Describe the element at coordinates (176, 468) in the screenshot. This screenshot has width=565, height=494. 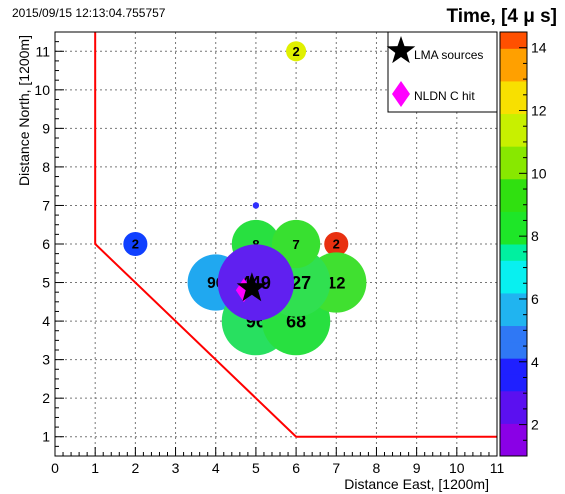
I see `x-tick-label: 3` at that location.